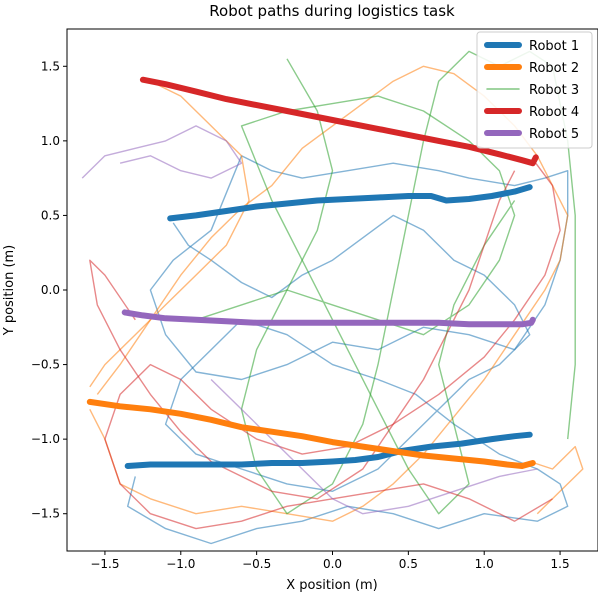  Describe the element at coordinates (484, 564) in the screenshot. I see `x-tick-label: 1.0` at that location.